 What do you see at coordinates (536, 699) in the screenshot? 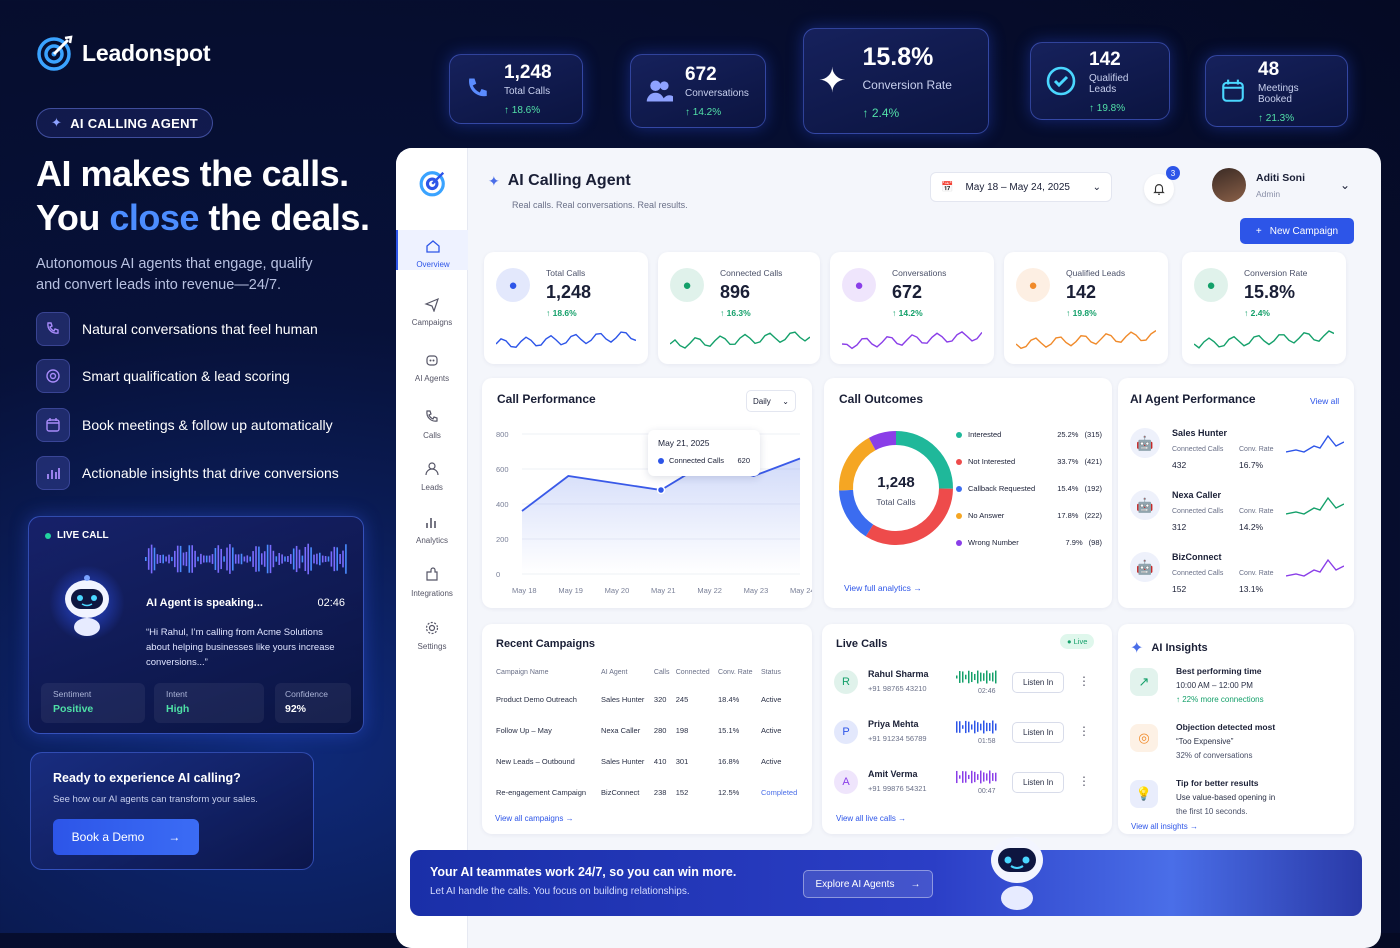
I see `table-cell: Product Demo Outreach` at bounding box center [536, 699].